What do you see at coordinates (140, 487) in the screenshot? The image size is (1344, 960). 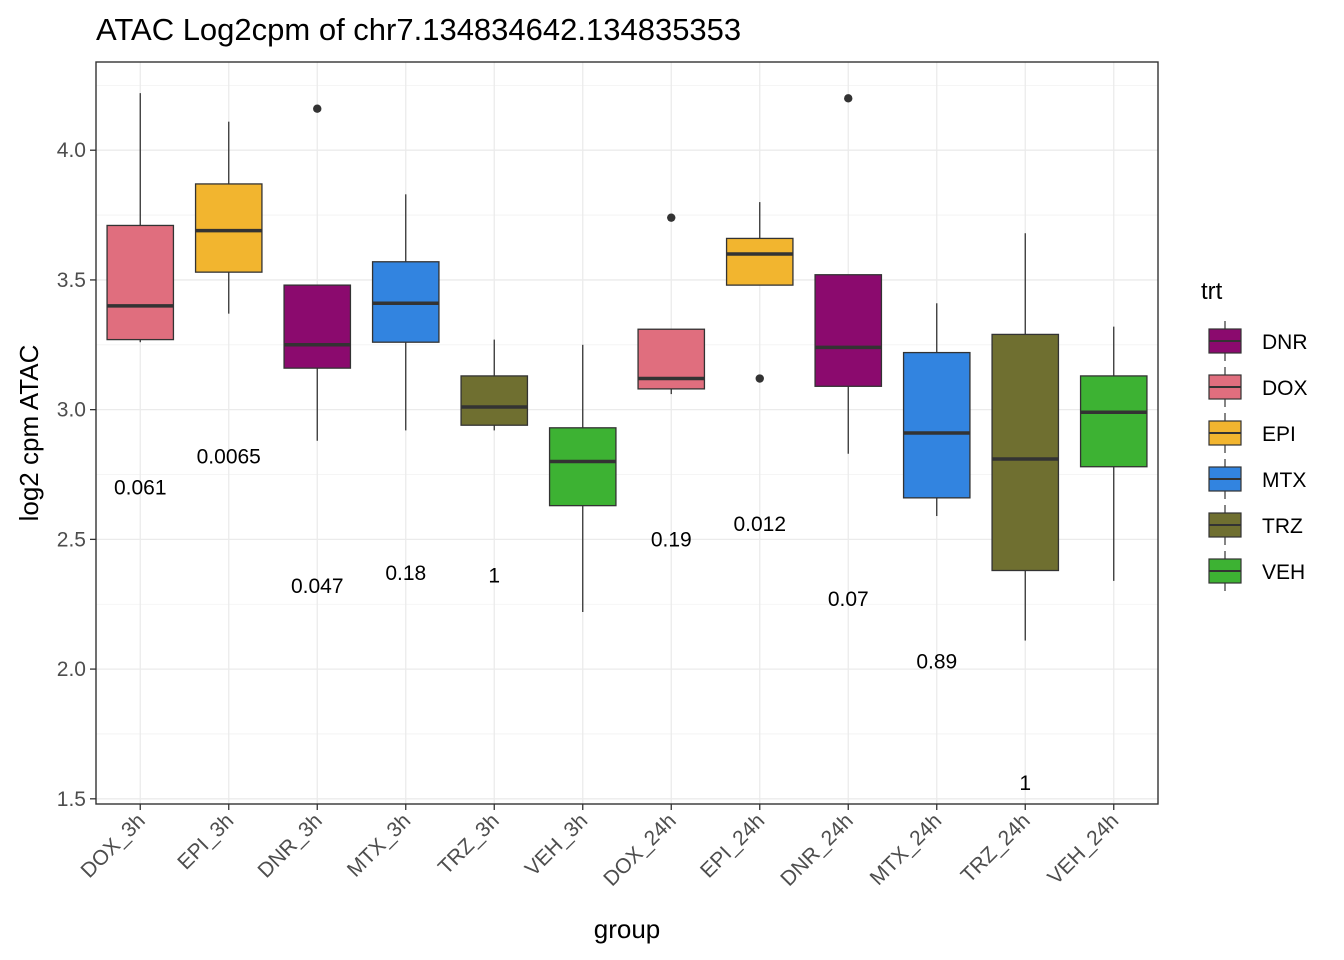 I see `pvalue-label: 0.061` at bounding box center [140, 487].